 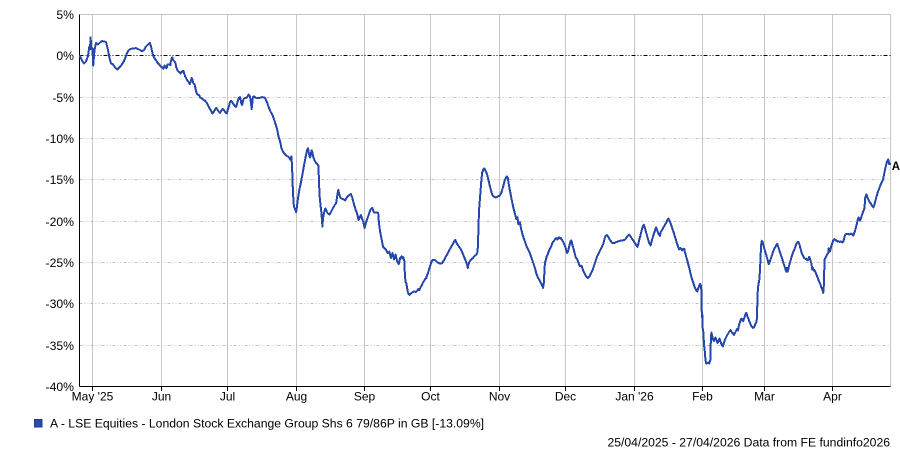 What do you see at coordinates (832, 397) in the screenshot?
I see `svg-text: Apr` at bounding box center [832, 397].